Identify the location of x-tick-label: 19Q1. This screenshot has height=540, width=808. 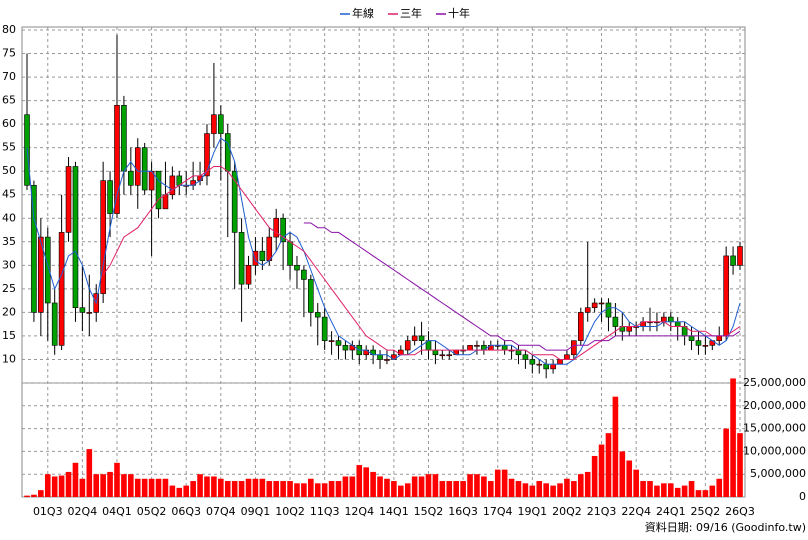
(533, 511).